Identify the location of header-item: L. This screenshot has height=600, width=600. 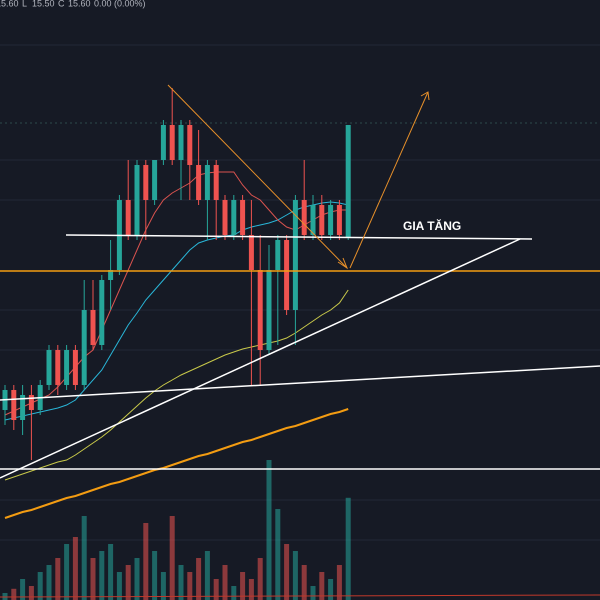
(24, 4).